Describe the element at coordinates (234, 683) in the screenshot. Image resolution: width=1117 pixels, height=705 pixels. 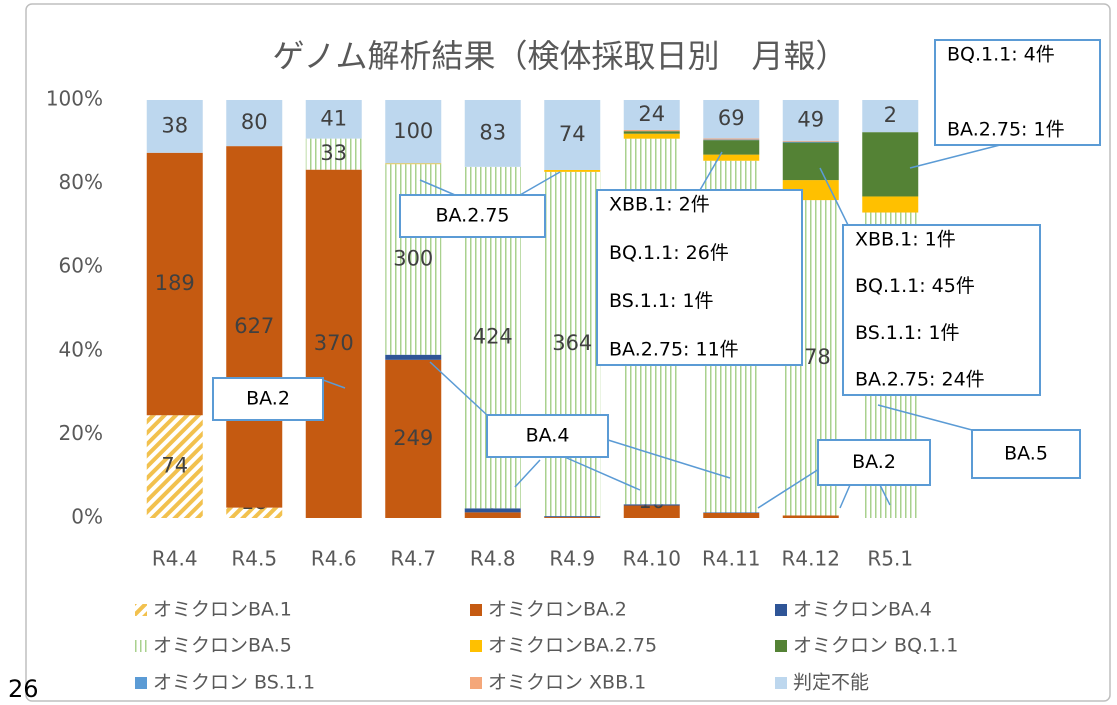
I see `legend-label: オミクロン BS.1.1` at that location.